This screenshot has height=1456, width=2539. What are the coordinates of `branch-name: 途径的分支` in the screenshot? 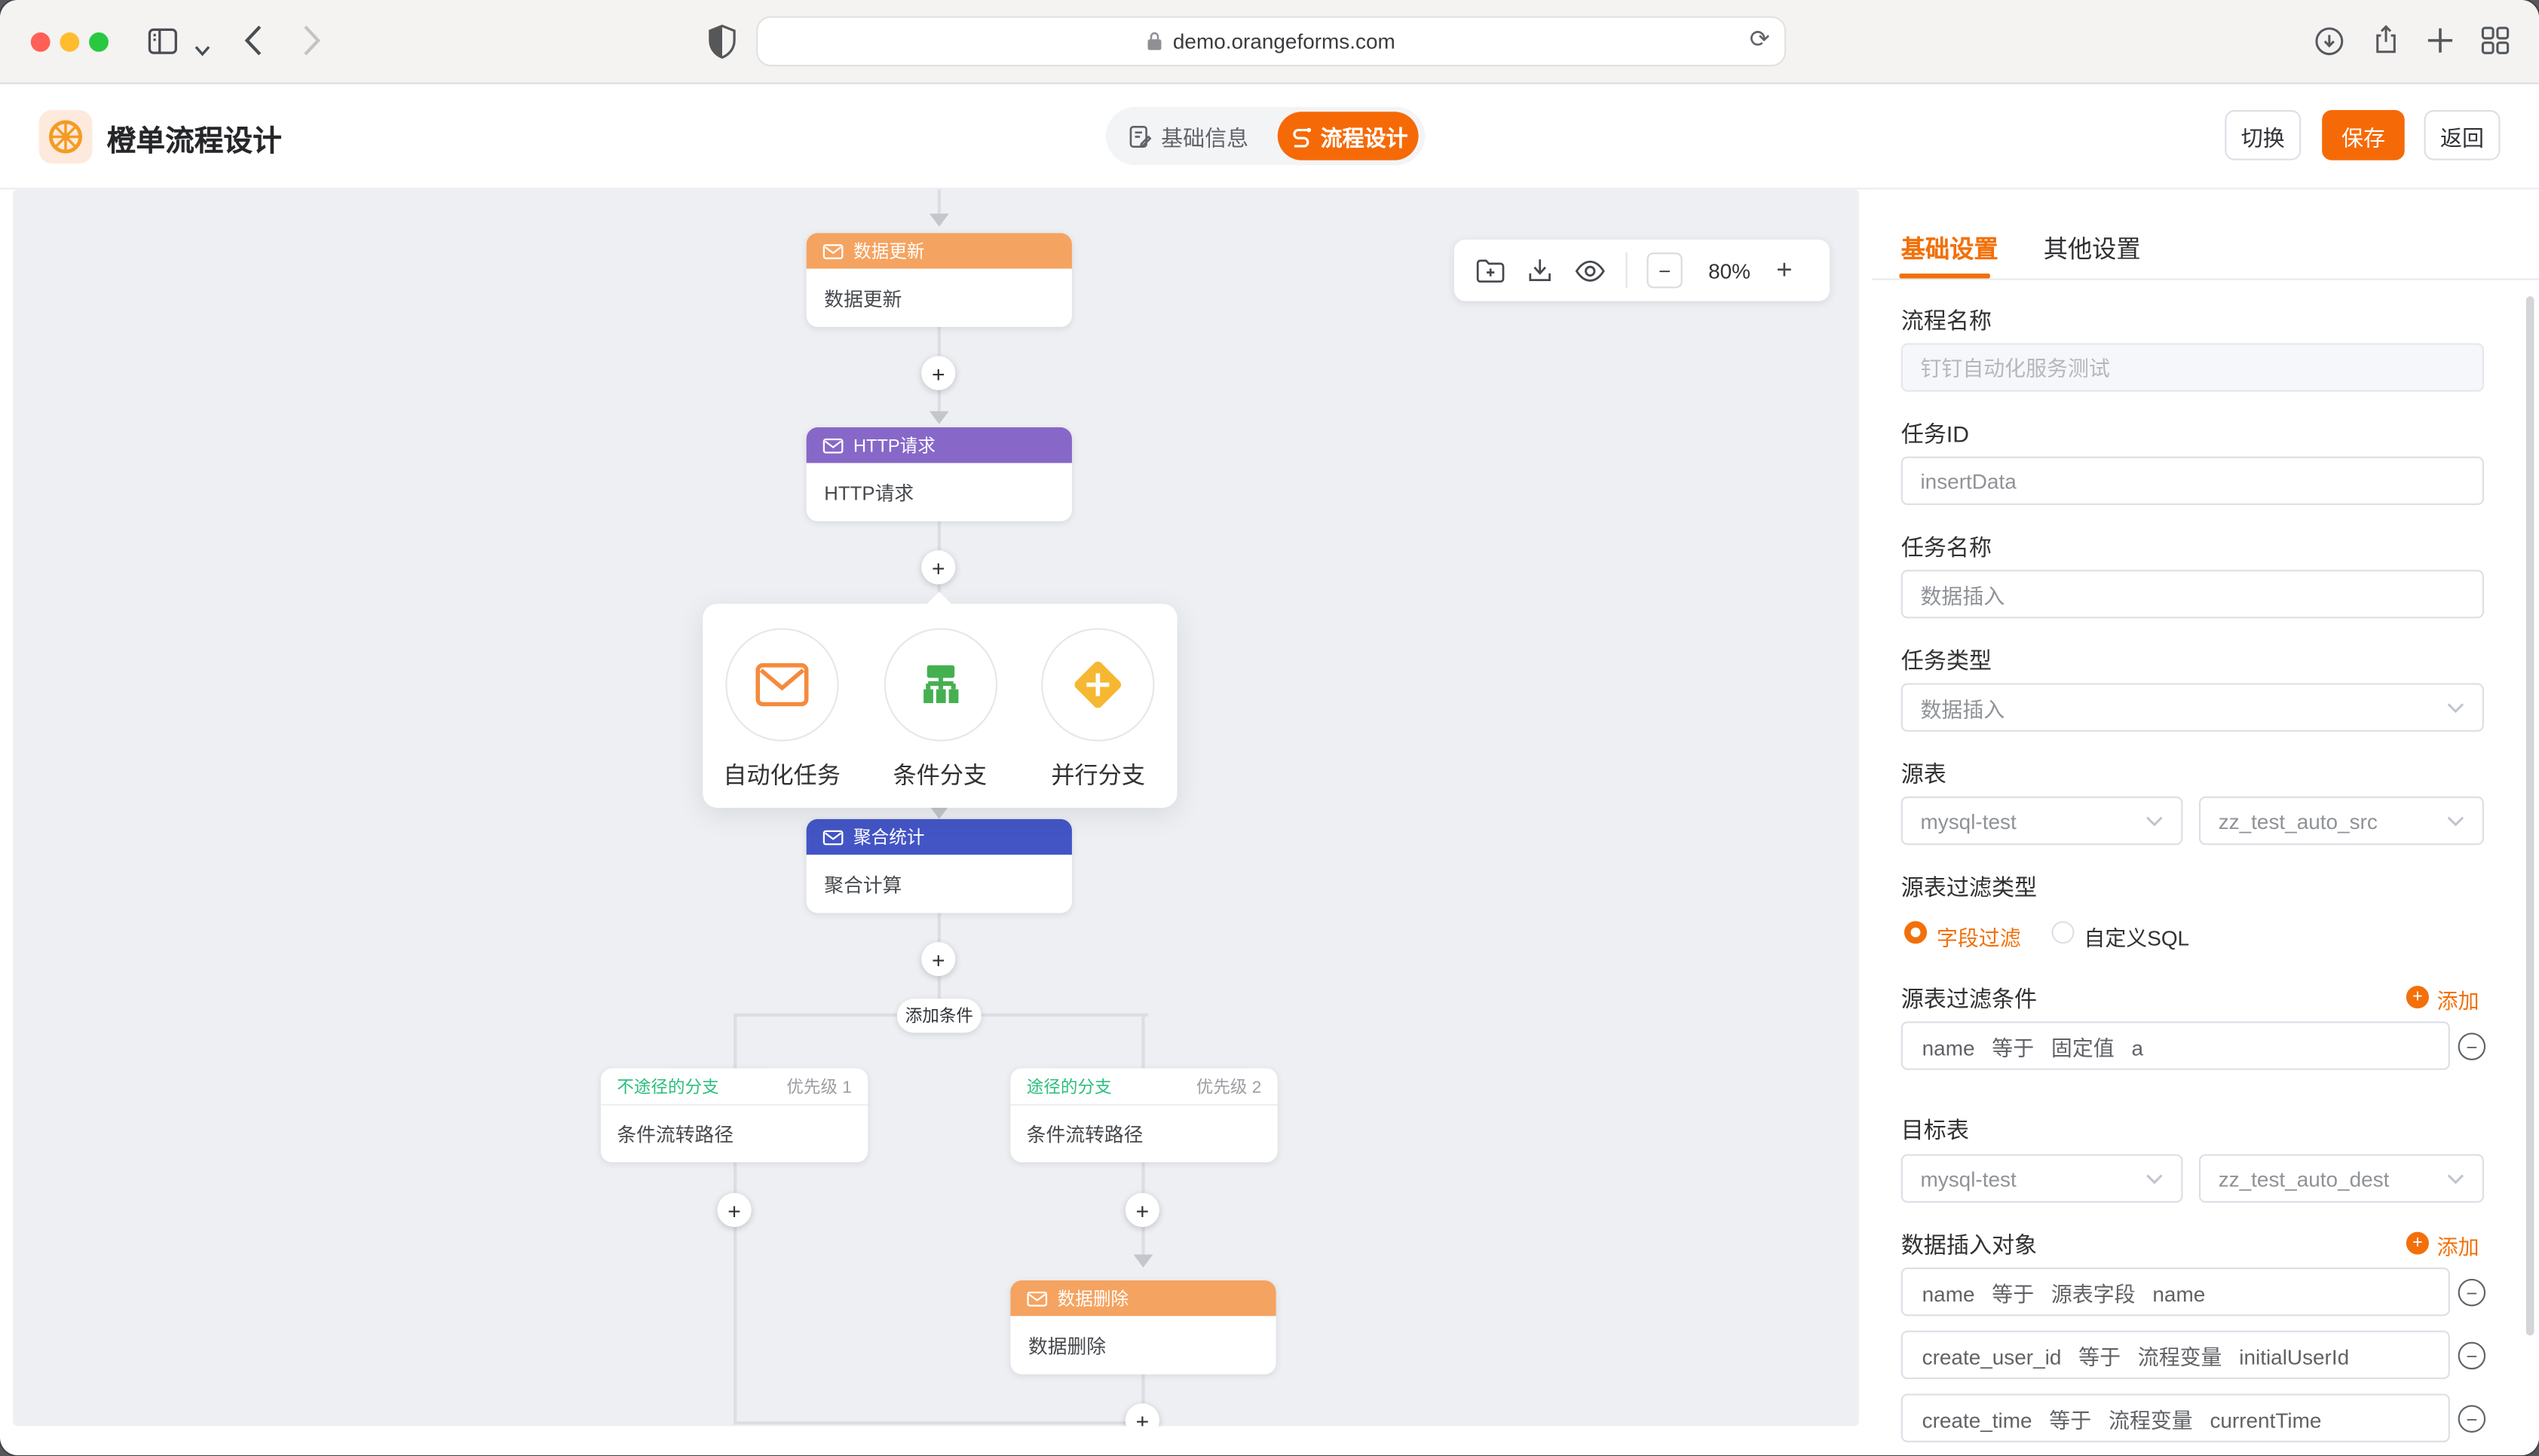 It's located at (1069, 1087).